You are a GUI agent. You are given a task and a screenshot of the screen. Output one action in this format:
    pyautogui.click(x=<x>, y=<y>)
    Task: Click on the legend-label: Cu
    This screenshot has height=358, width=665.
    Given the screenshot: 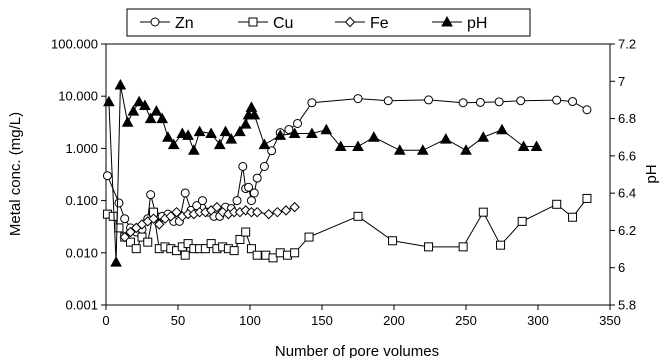 What is the action you would take?
    pyautogui.click(x=283, y=23)
    